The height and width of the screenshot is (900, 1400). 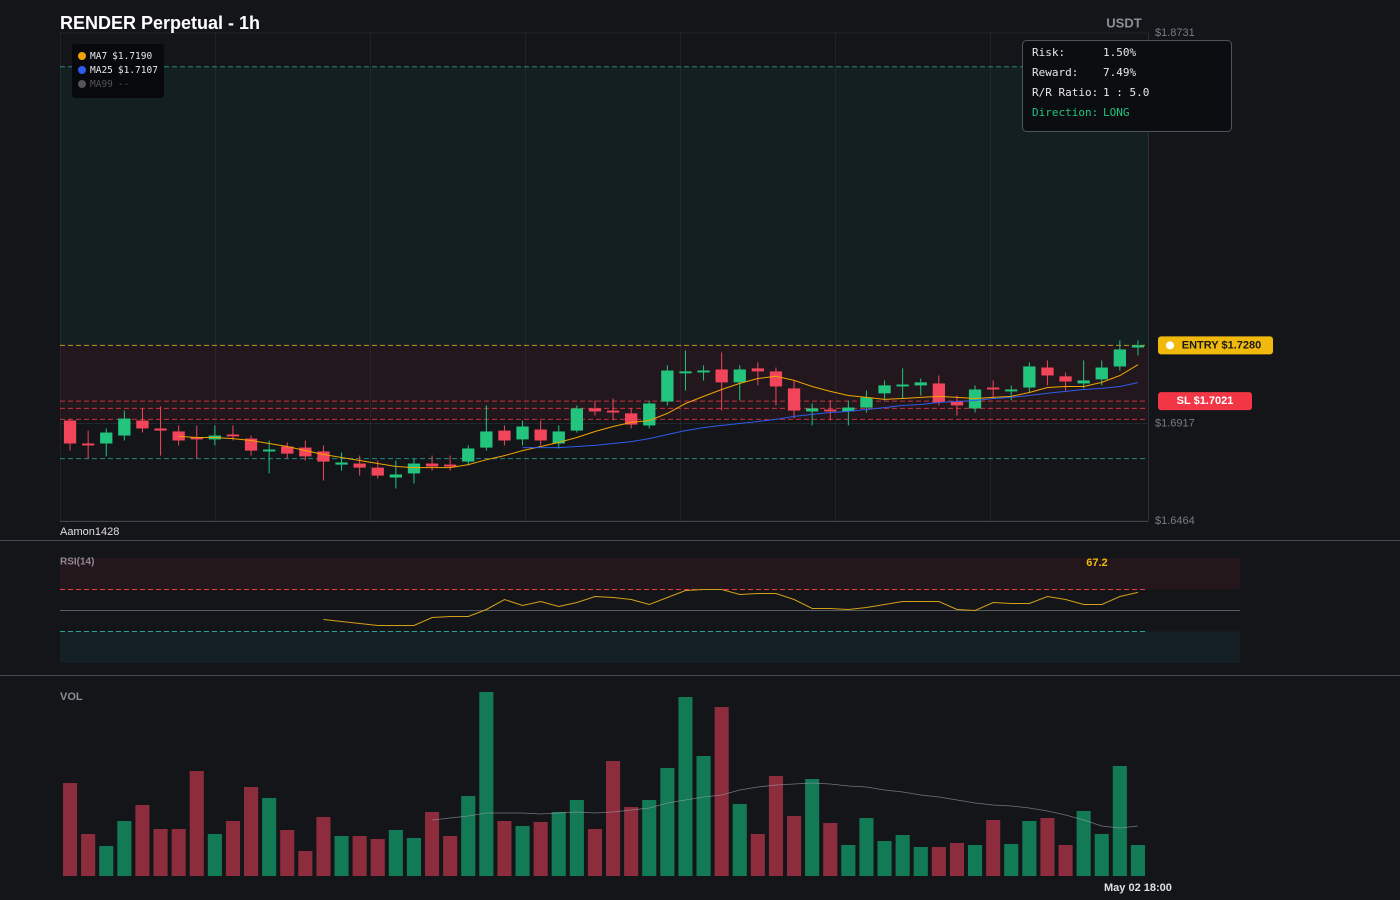 What do you see at coordinates (1126, 92) in the screenshot?
I see `info-value: 1 : 5.0` at bounding box center [1126, 92].